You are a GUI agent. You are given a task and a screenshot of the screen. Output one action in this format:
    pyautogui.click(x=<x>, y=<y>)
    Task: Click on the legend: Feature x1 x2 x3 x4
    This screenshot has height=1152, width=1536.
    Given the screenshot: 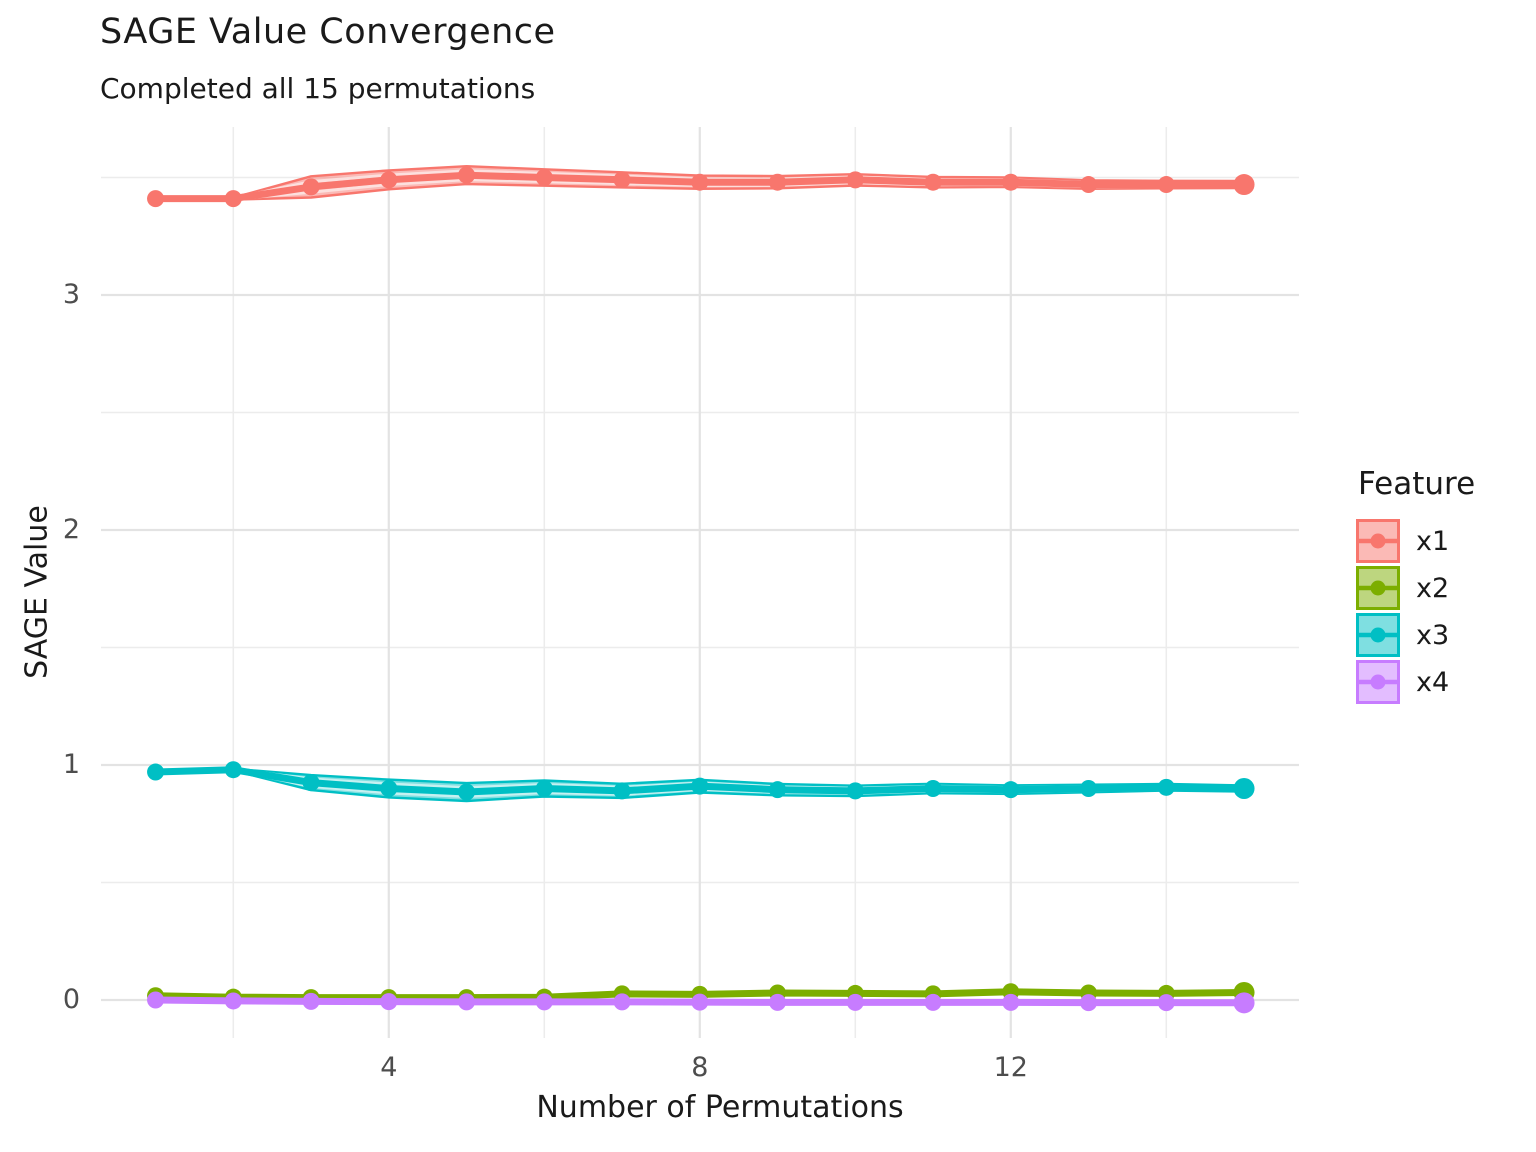 What is the action you would take?
    pyautogui.click(x=1415, y=586)
    